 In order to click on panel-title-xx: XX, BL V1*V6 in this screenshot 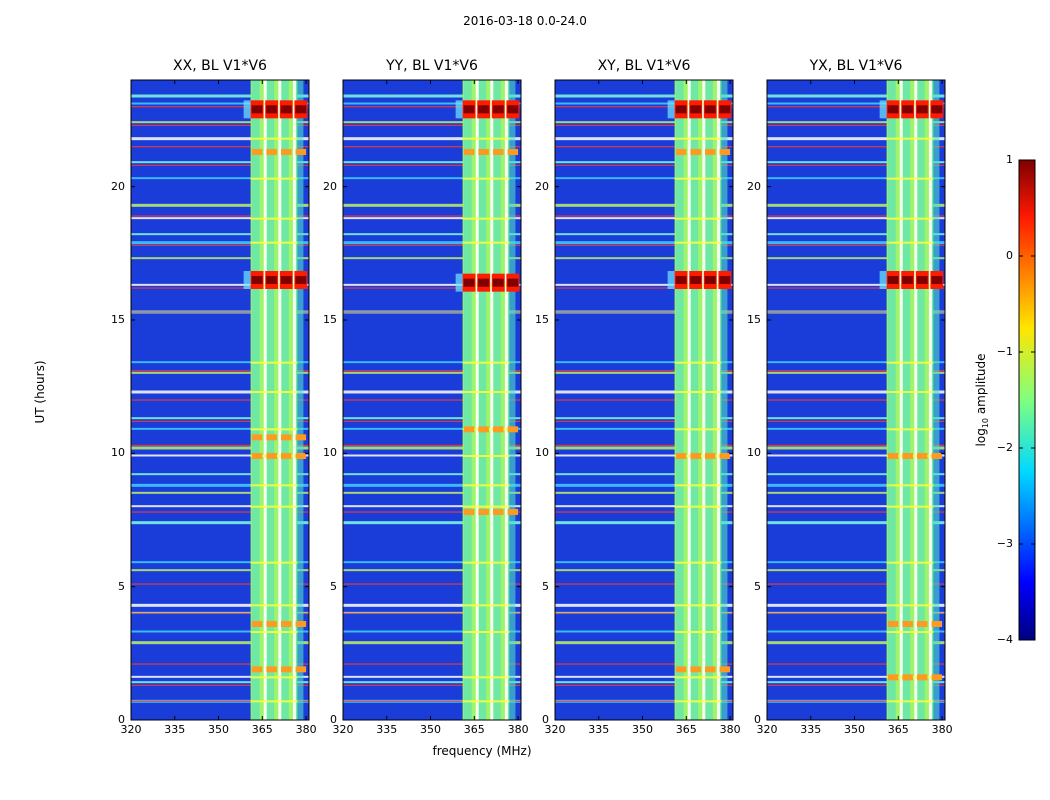, I will do `click(220, 66)`.